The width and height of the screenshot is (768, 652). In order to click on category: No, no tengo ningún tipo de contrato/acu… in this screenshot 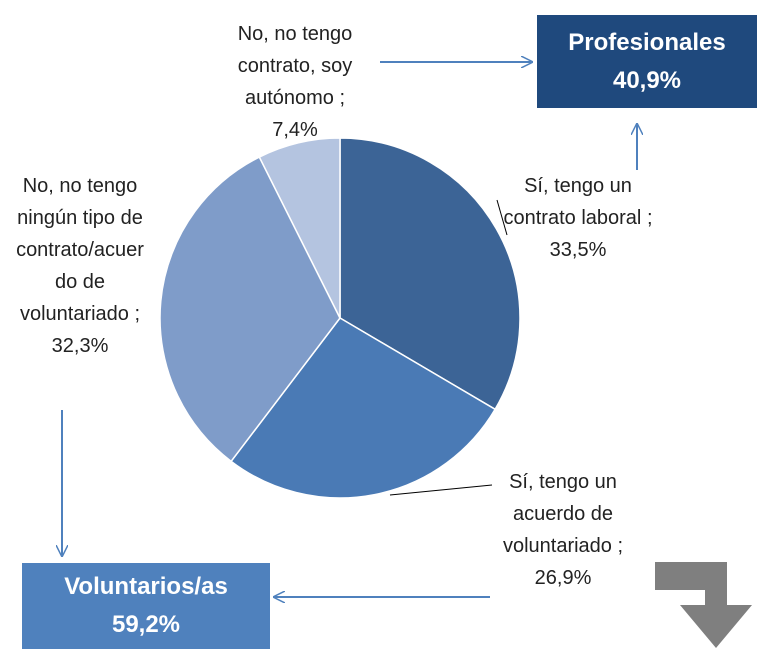, I will do `click(80, 250)`.